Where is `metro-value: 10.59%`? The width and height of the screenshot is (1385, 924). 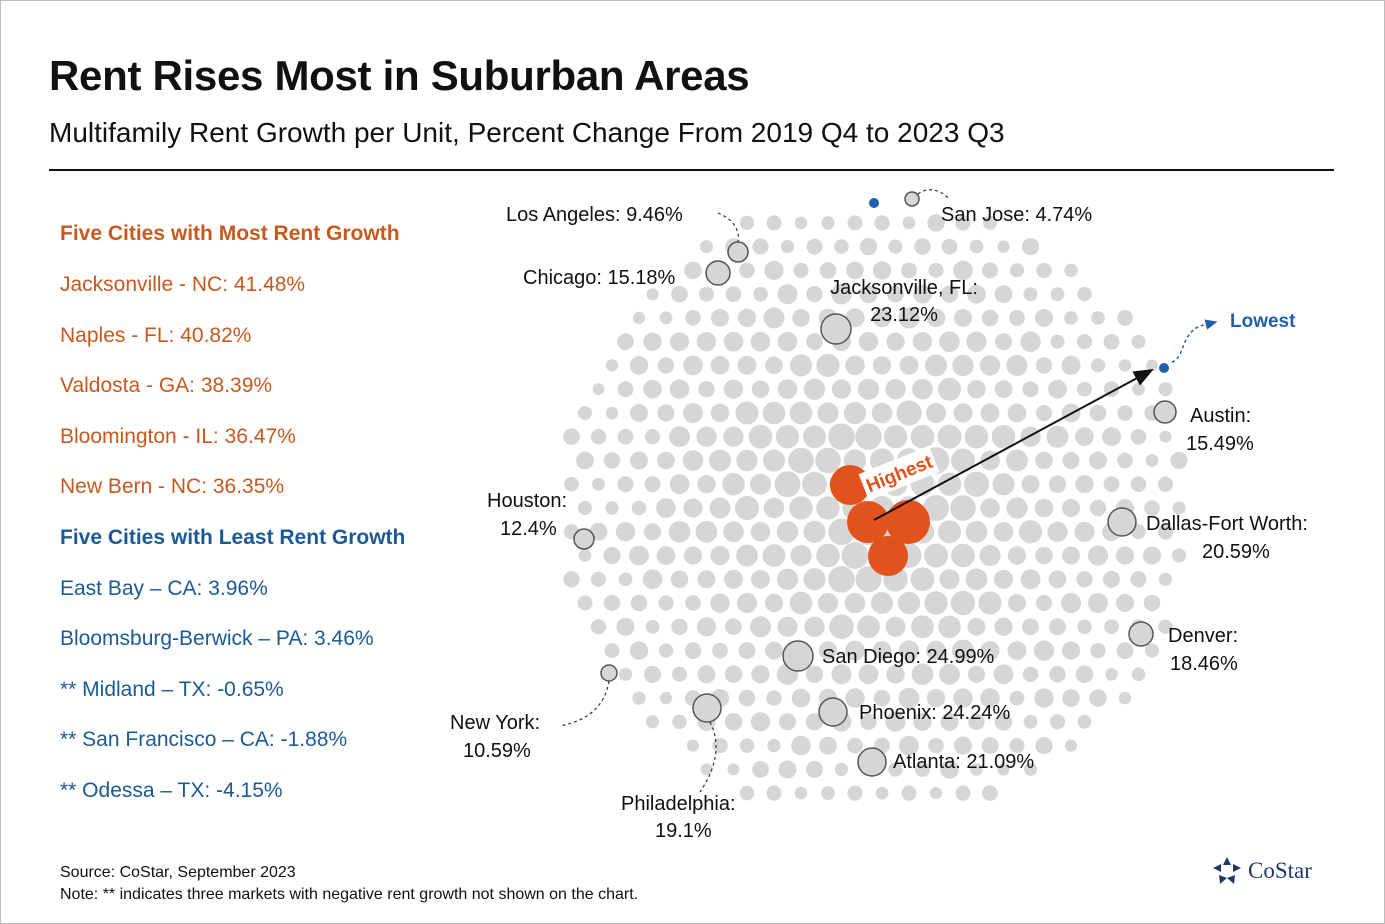
metro-value: 10.59% is located at coordinates (497, 751).